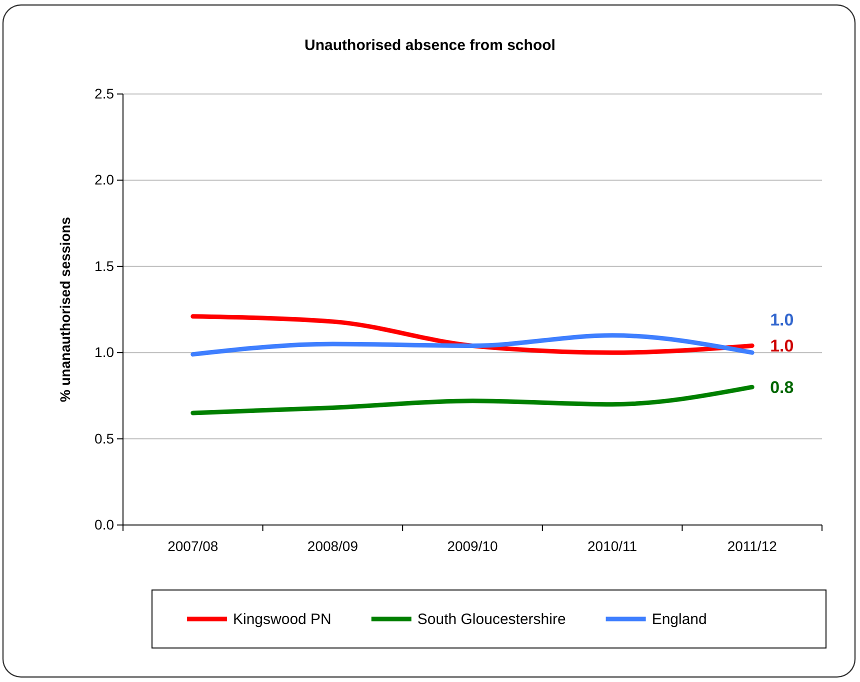 Image resolution: width=860 pixels, height=682 pixels. Describe the element at coordinates (332, 546) in the screenshot. I see `x-tick-label: 2008/09` at that location.